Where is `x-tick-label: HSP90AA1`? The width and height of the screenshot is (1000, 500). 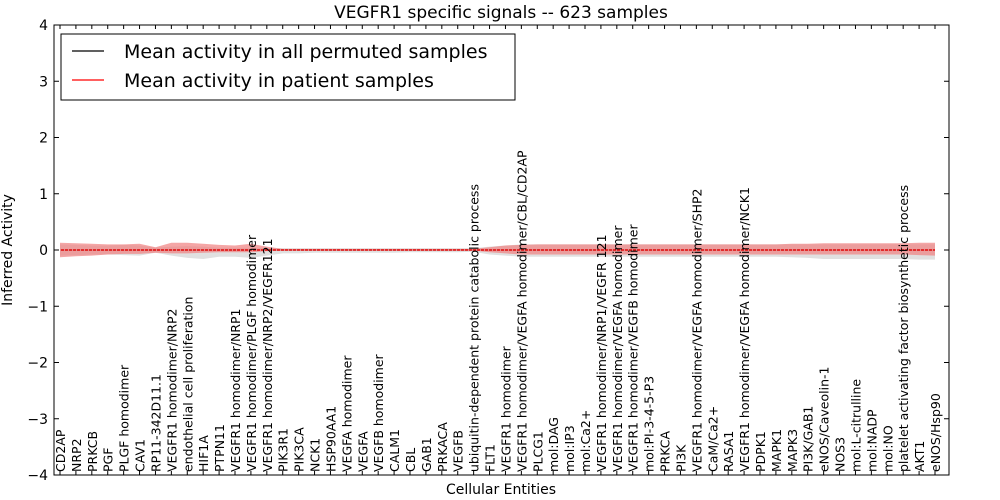 x-tick-label: HSP90AA1 is located at coordinates (330, 439).